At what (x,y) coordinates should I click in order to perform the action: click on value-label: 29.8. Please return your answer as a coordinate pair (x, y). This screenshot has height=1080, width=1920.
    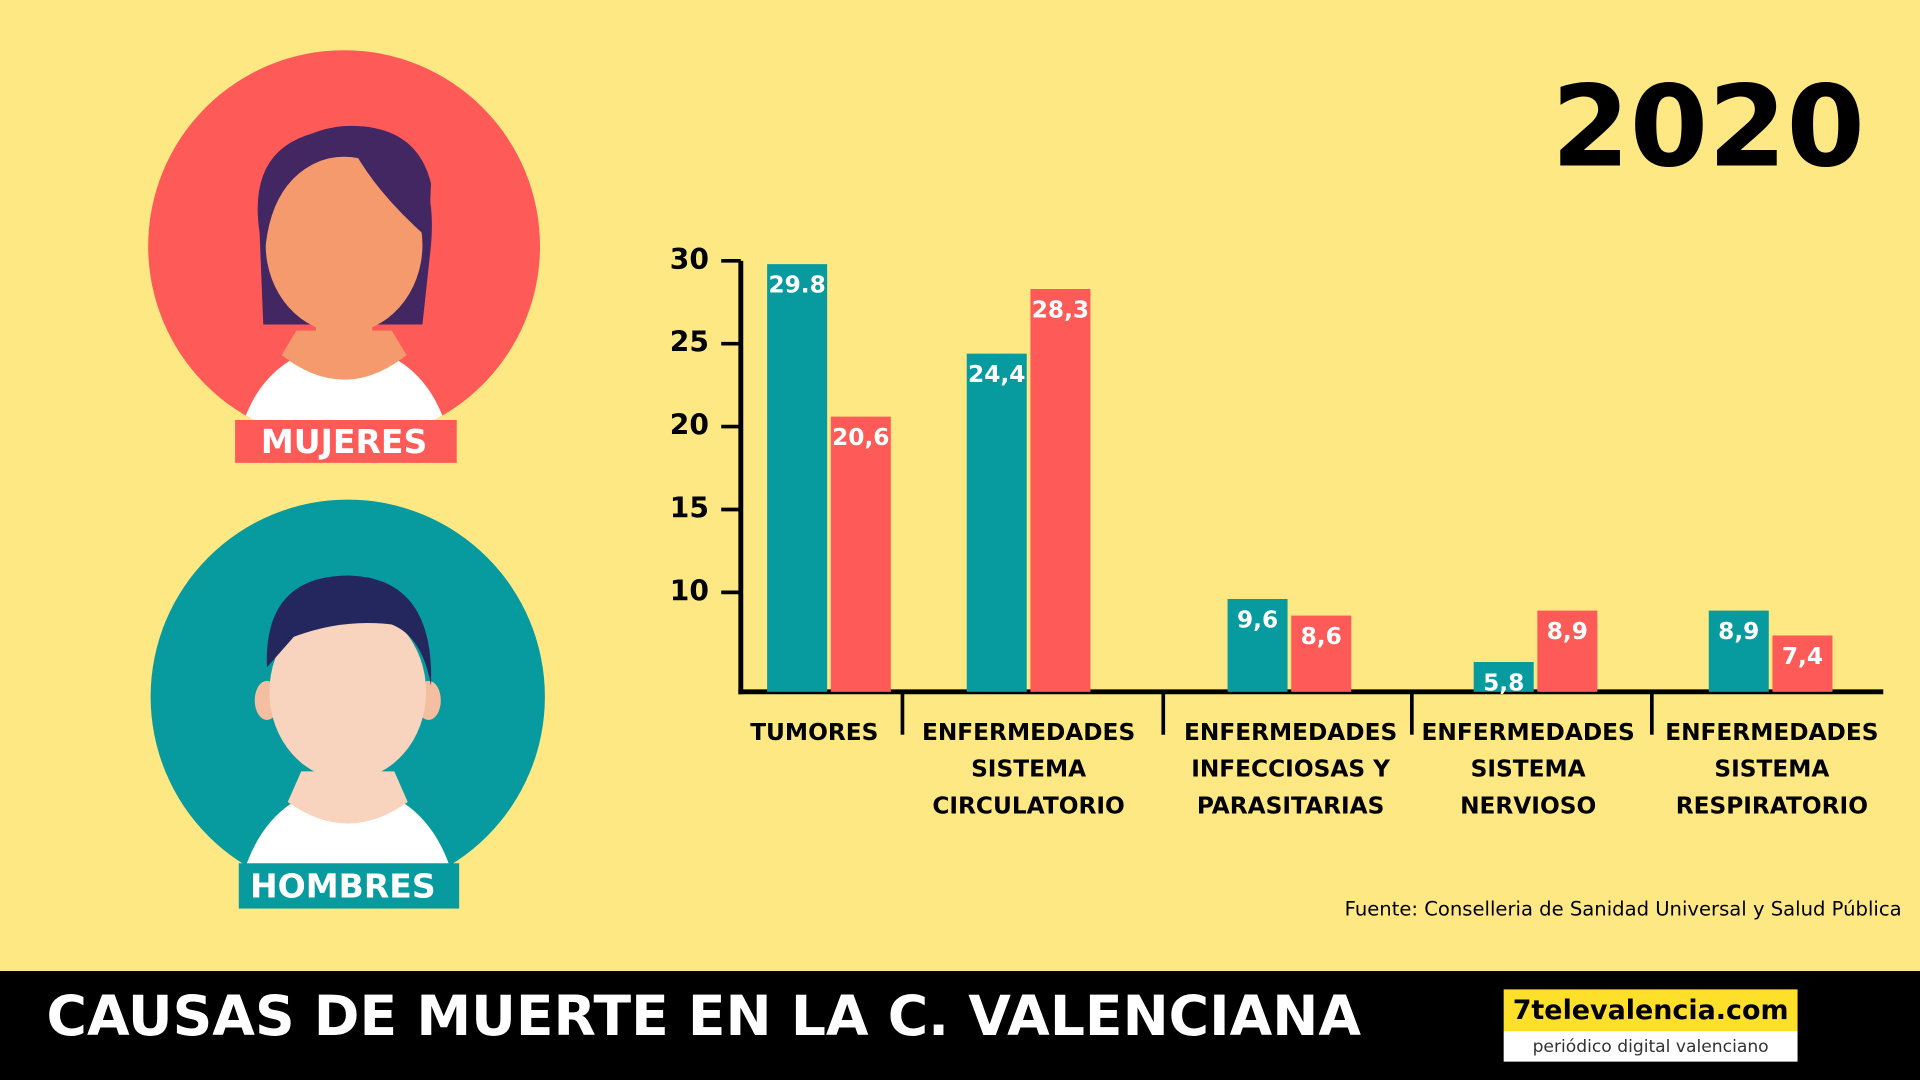
    Looking at the image, I should click on (796, 285).